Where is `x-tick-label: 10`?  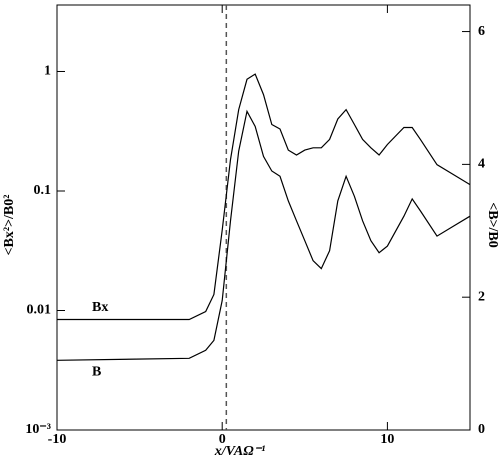 x-tick-label: 10 is located at coordinates (387, 439).